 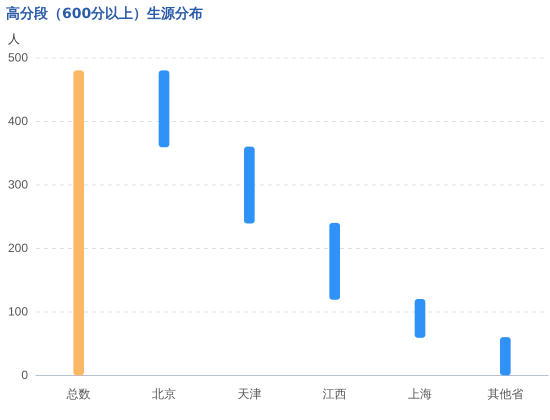 I want to click on x-tick-label: 上海, so click(x=420, y=394).